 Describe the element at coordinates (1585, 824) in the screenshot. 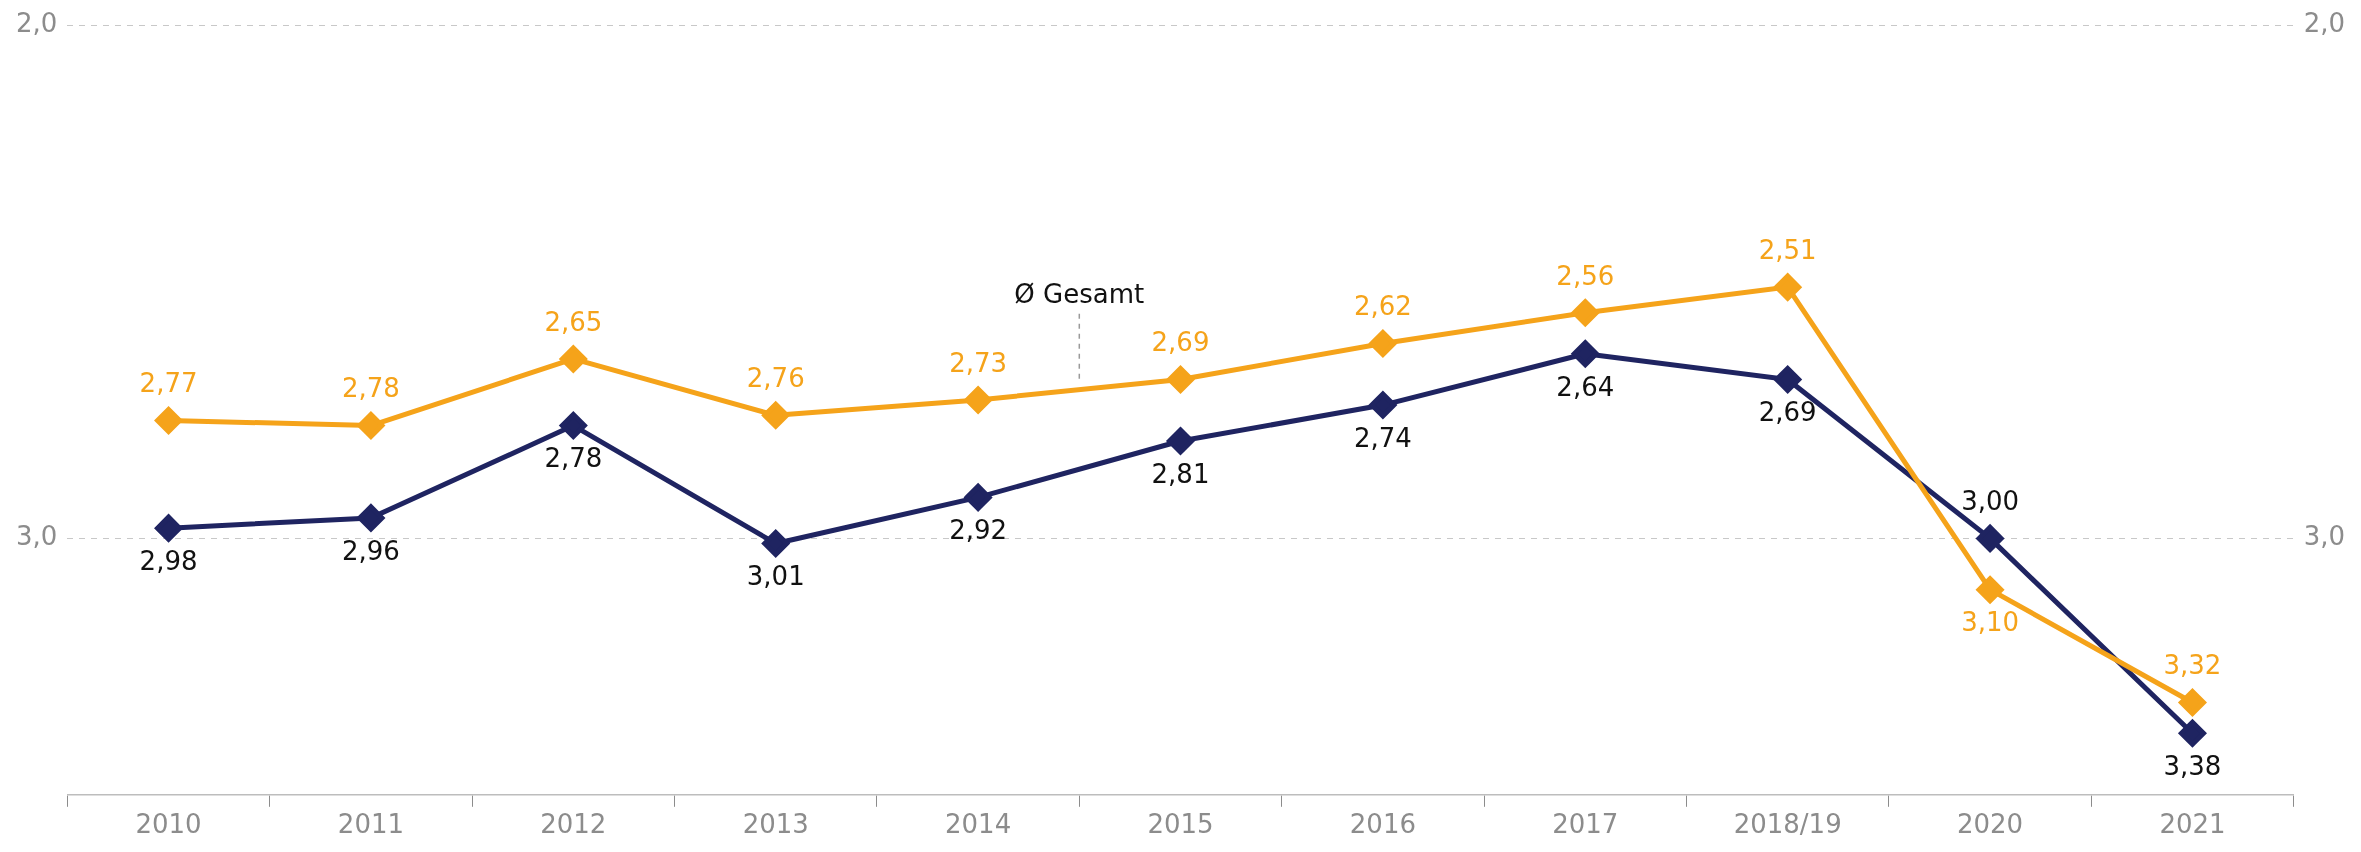

I see `x-tick-label: 2017` at that location.